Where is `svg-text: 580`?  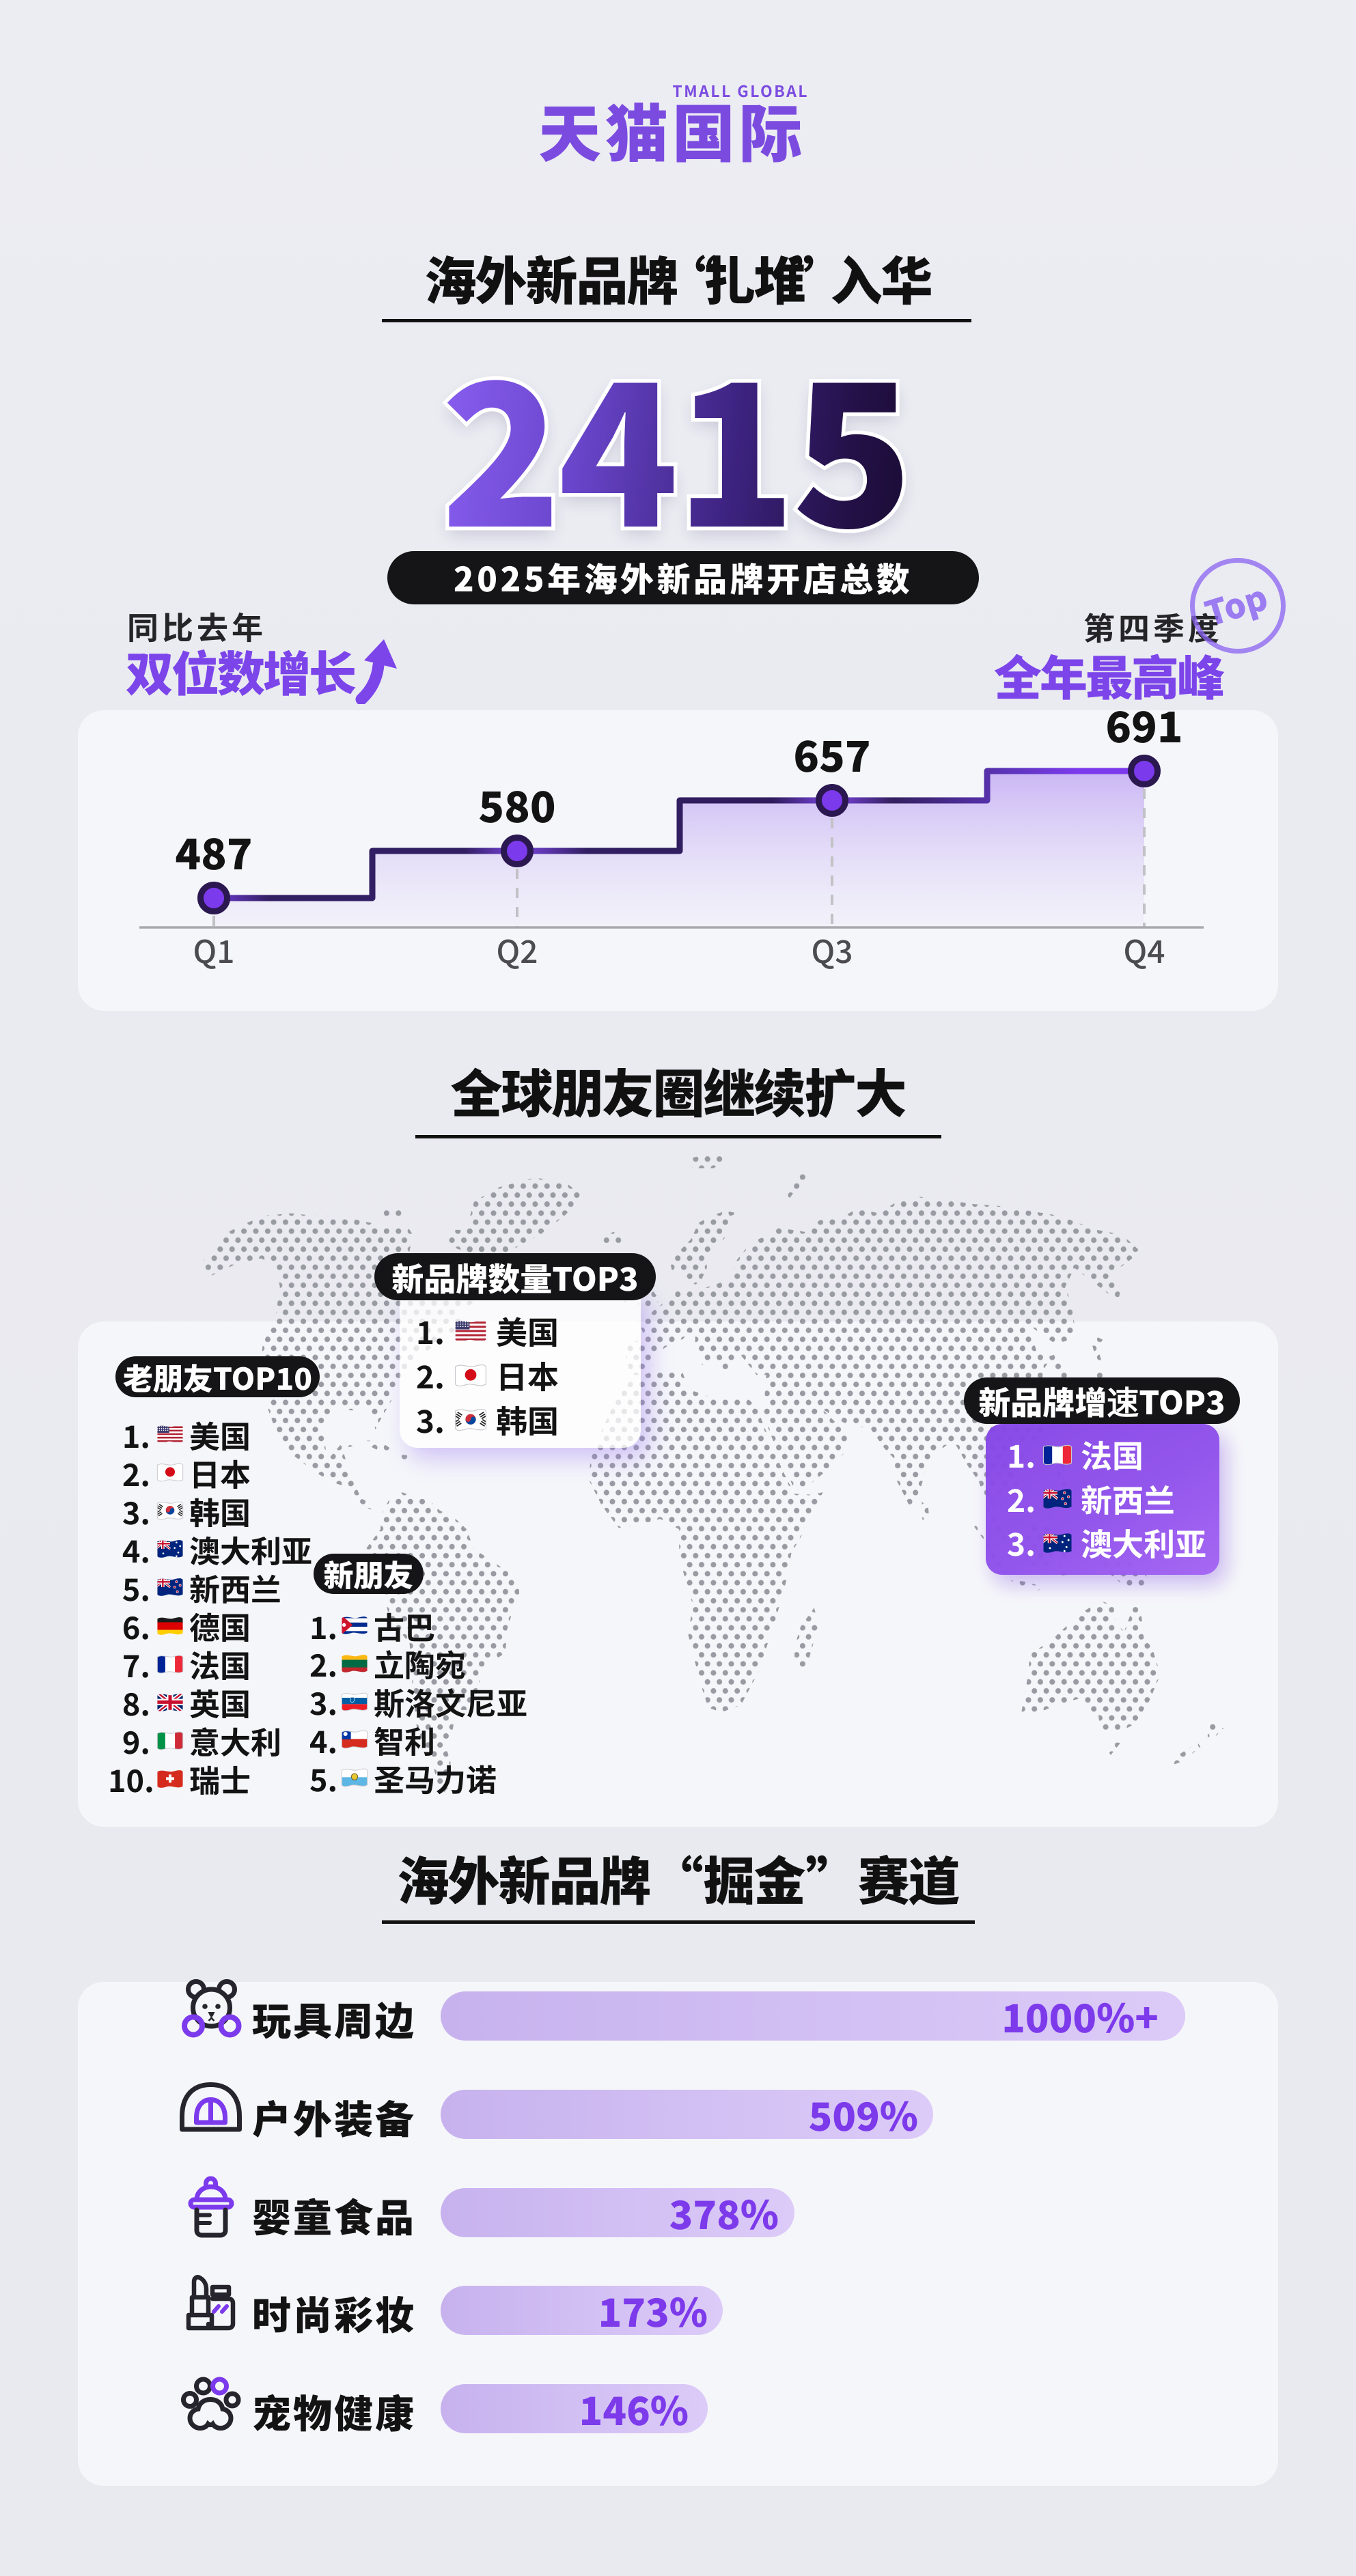 svg-text: 580 is located at coordinates (517, 804).